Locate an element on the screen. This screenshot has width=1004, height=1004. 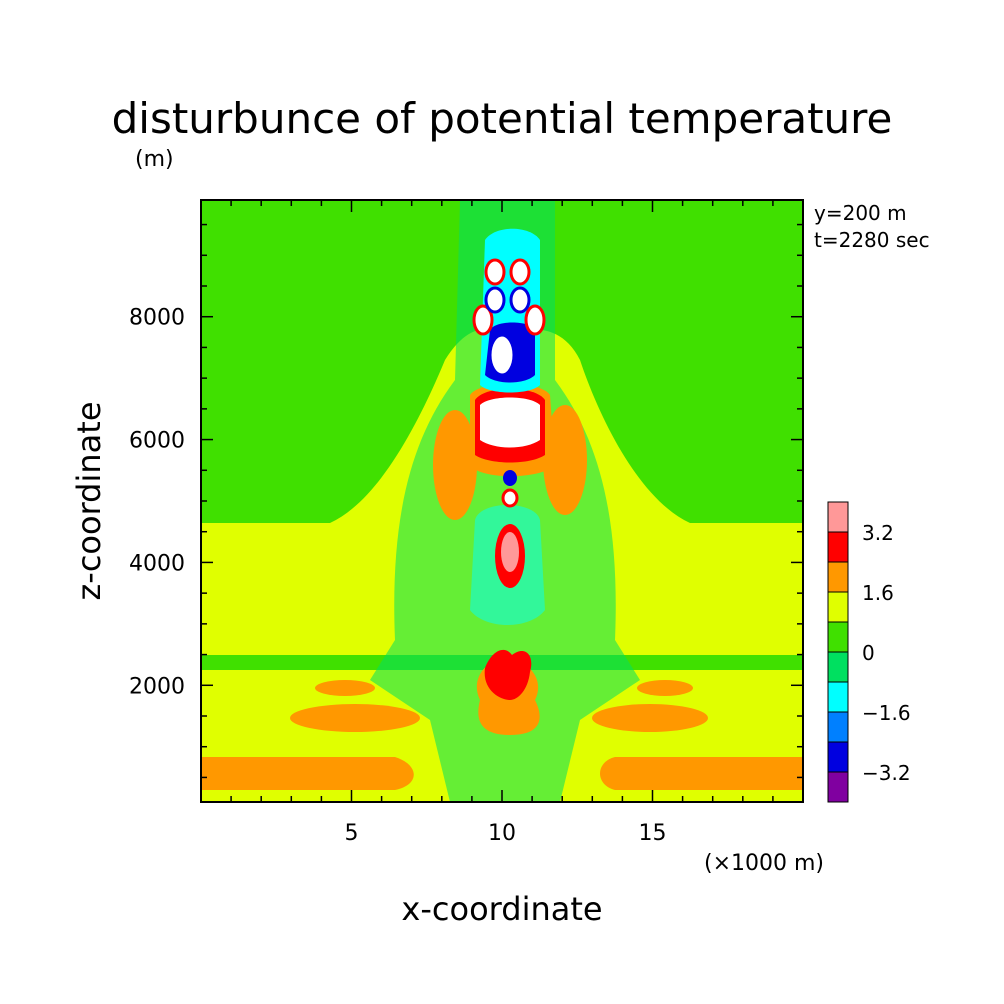
warm-band-right is located at coordinates (701, 773).